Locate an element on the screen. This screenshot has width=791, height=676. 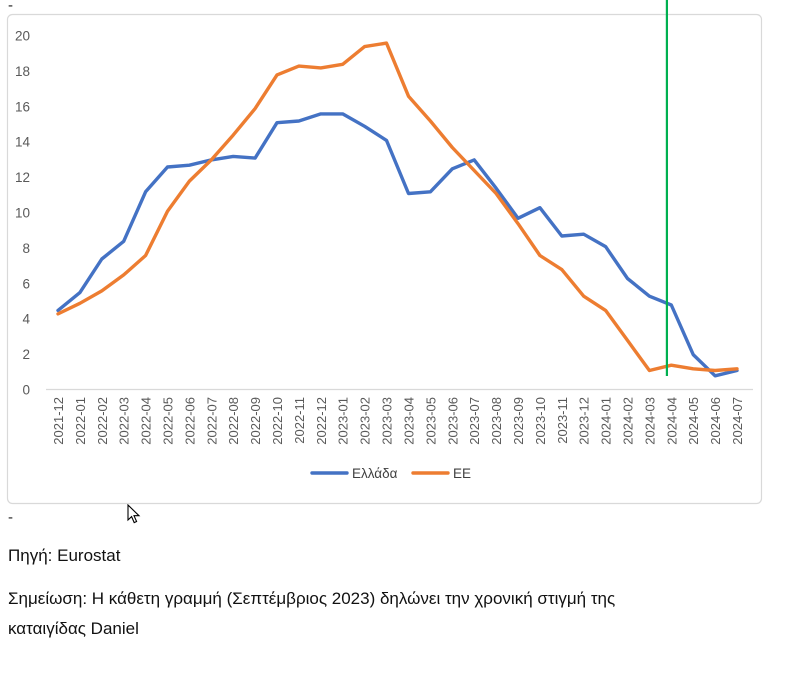
x-tick-label: 2023-05 is located at coordinates (430, 421).